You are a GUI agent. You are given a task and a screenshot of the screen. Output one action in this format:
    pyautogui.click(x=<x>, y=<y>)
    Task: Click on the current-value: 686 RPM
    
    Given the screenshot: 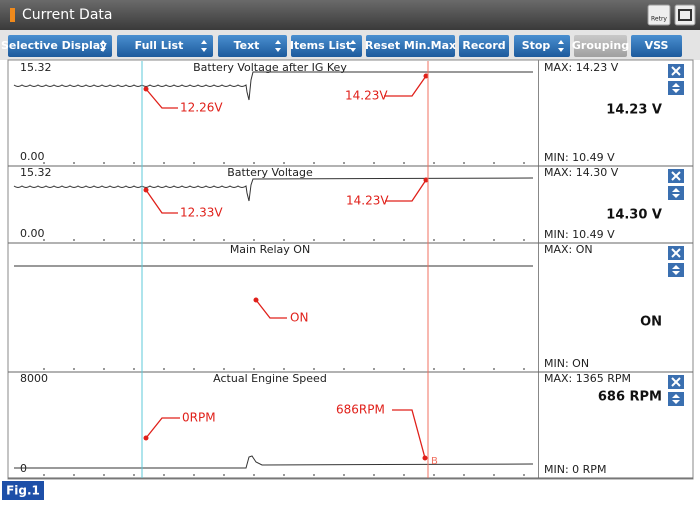 What is the action you would take?
    pyautogui.click(x=630, y=397)
    